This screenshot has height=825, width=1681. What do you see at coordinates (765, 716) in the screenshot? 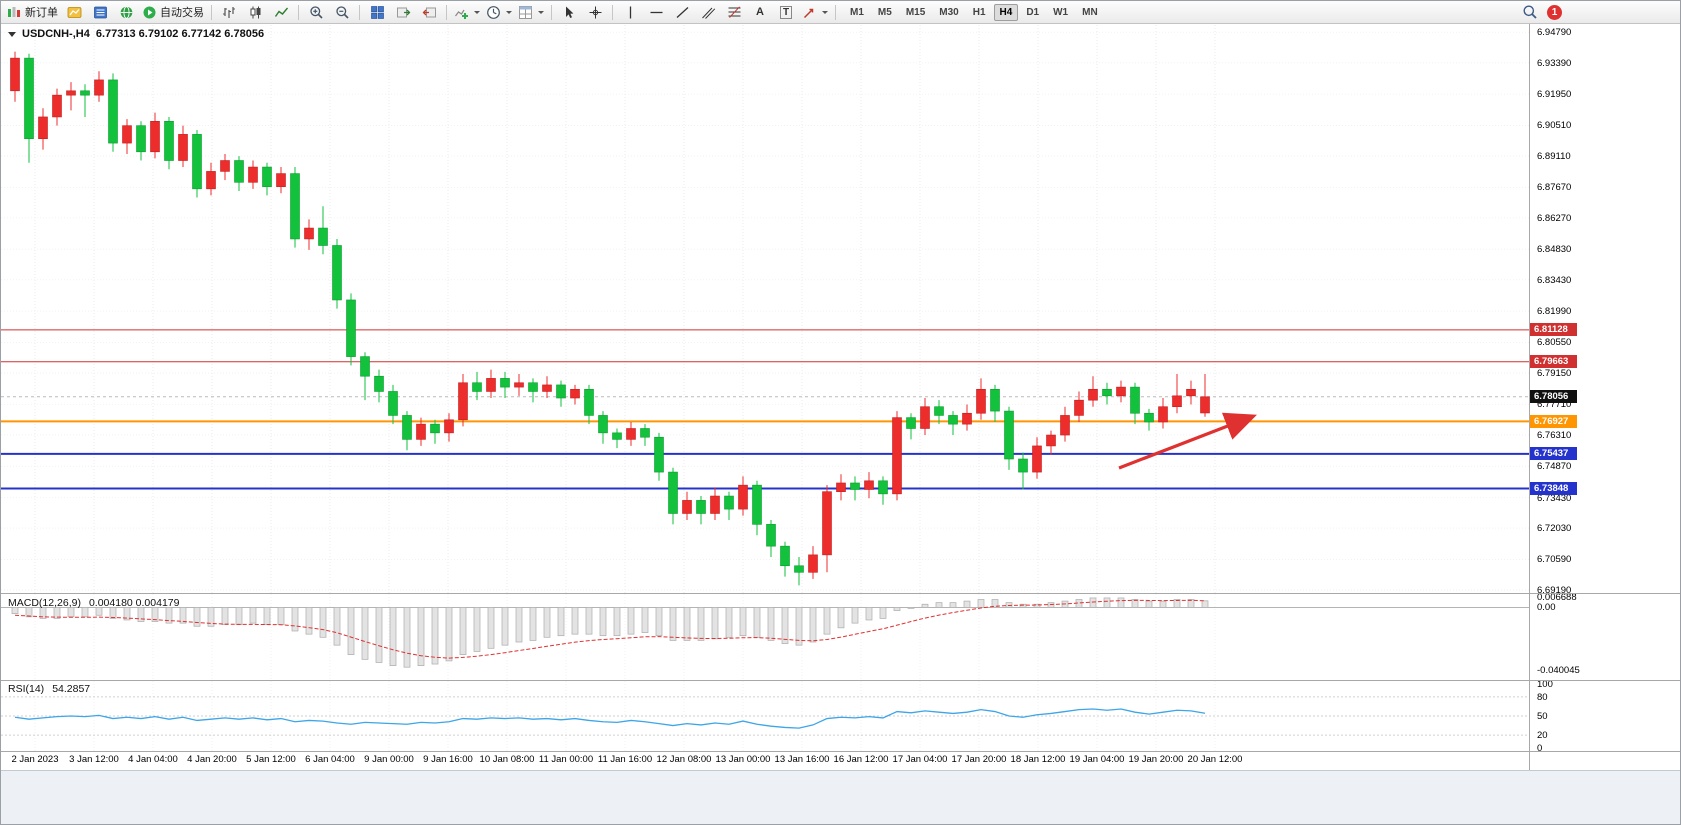
I see `rsi-chart-canvas` at bounding box center [765, 716].